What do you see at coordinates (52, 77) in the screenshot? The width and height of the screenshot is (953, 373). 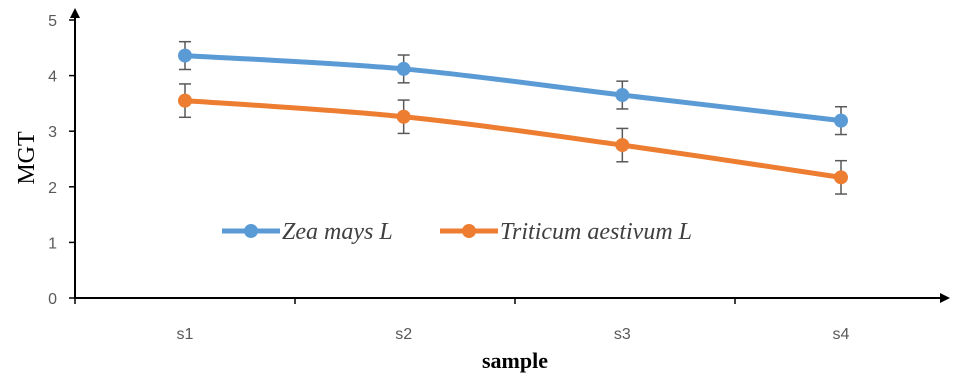 I see `y-tick-label: 4` at bounding box center [52, 77].